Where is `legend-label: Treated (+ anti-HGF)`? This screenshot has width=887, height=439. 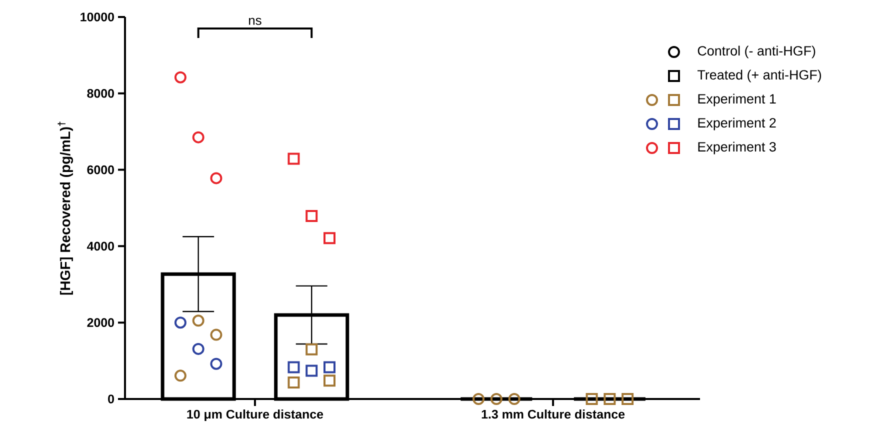 legend-label: Treated (+ anti-HGF) is located at coordinates (760, 76).